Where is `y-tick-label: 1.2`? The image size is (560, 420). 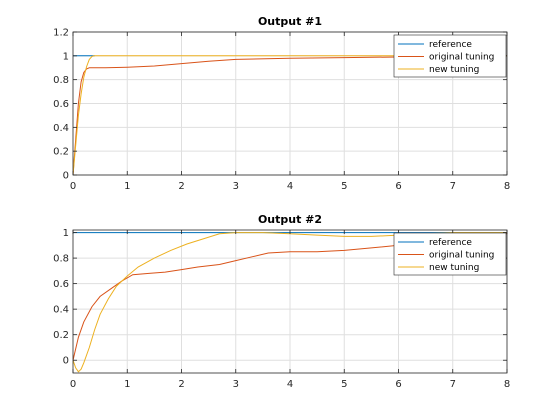
y-tick-label: 1.2 is located at coordinates (61, 33).